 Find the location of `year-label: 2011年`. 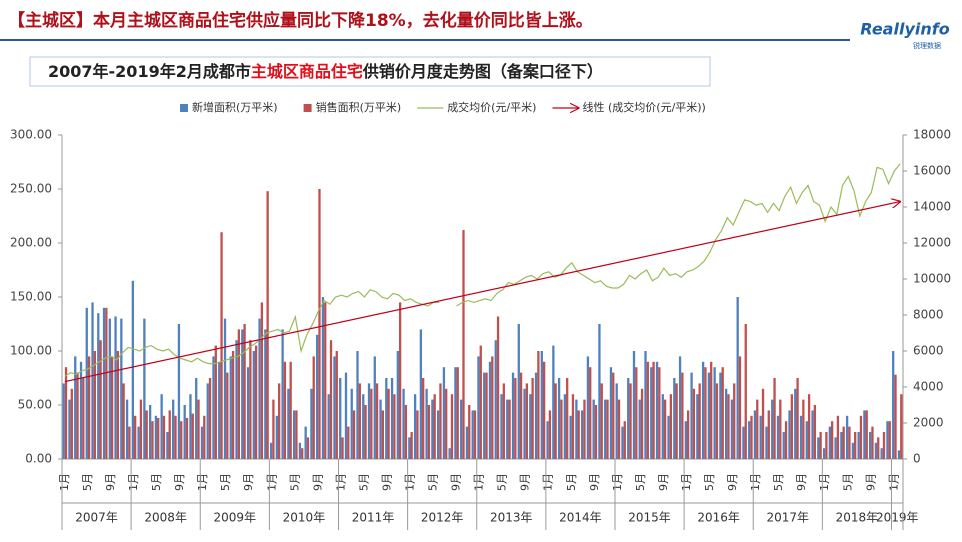

year-label: 2011年 is located at coordinates (373, 518).